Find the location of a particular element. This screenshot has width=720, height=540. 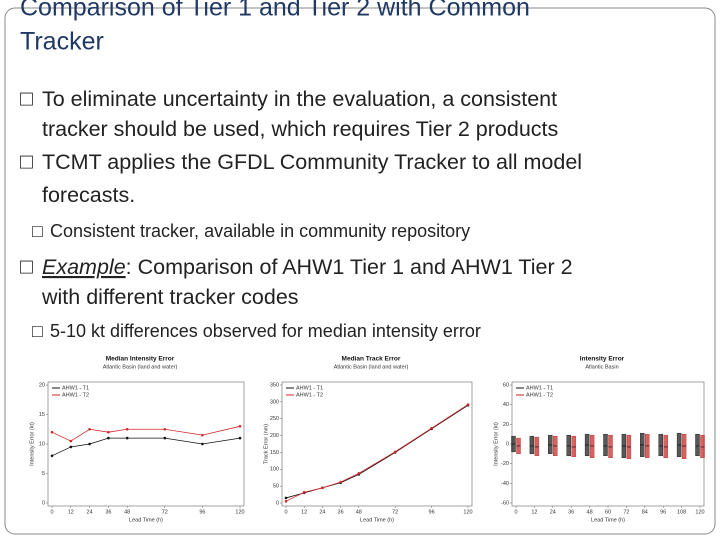

slide-title-line: Tracker is located at coordinates (62, 42).